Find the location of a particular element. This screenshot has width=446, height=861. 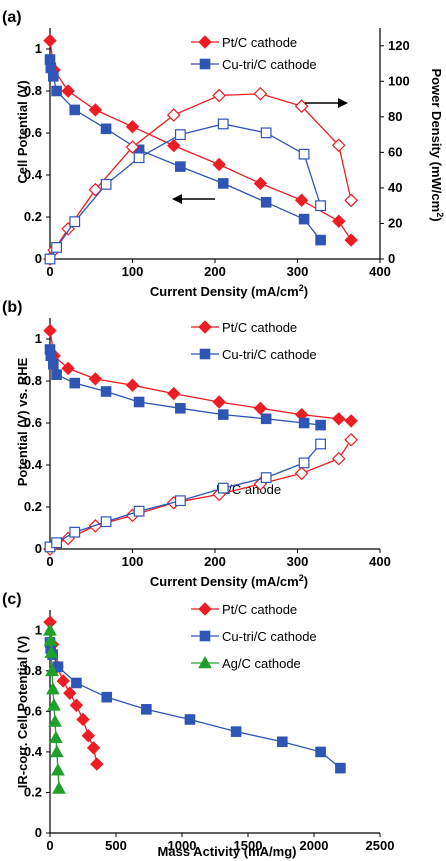

panel-b-ylabel: Potential (V) vs. RHE is located at coordinates (22, 421).